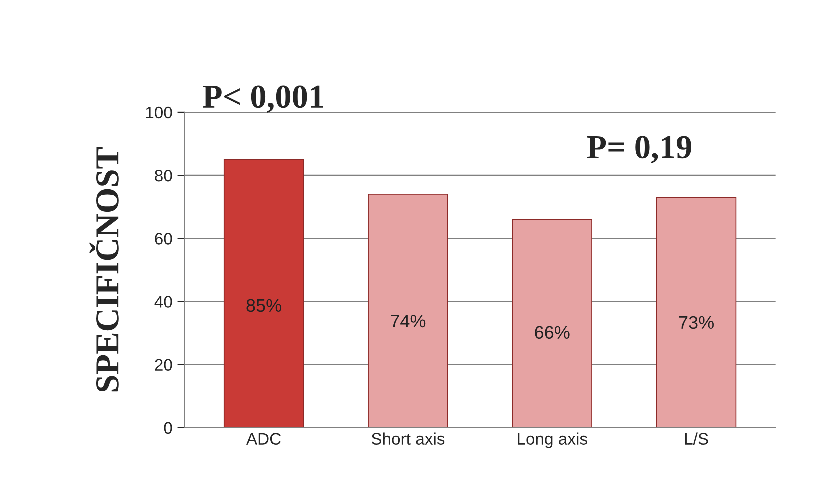 This screenshot has width=821, height=489. Describe the element at coordinates (168, 428) in the screenshot. I see `y-tick-label: 0` at that location.